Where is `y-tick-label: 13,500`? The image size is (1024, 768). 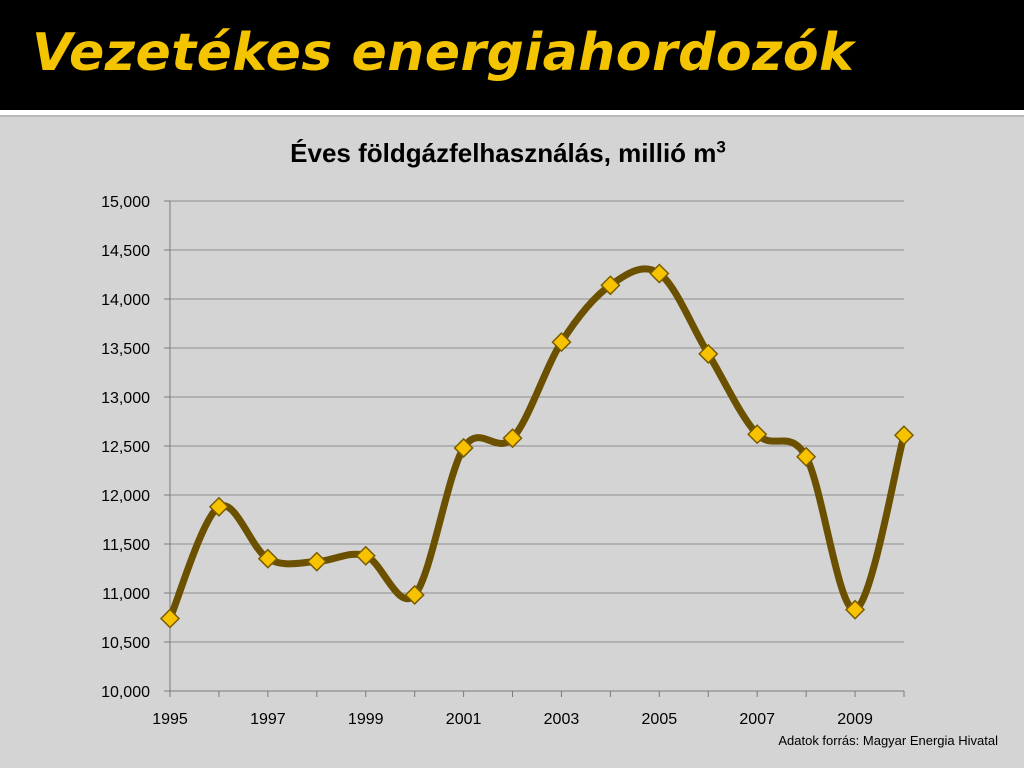
y-tick-label: 13,500 is located at coordinates (125, 349).